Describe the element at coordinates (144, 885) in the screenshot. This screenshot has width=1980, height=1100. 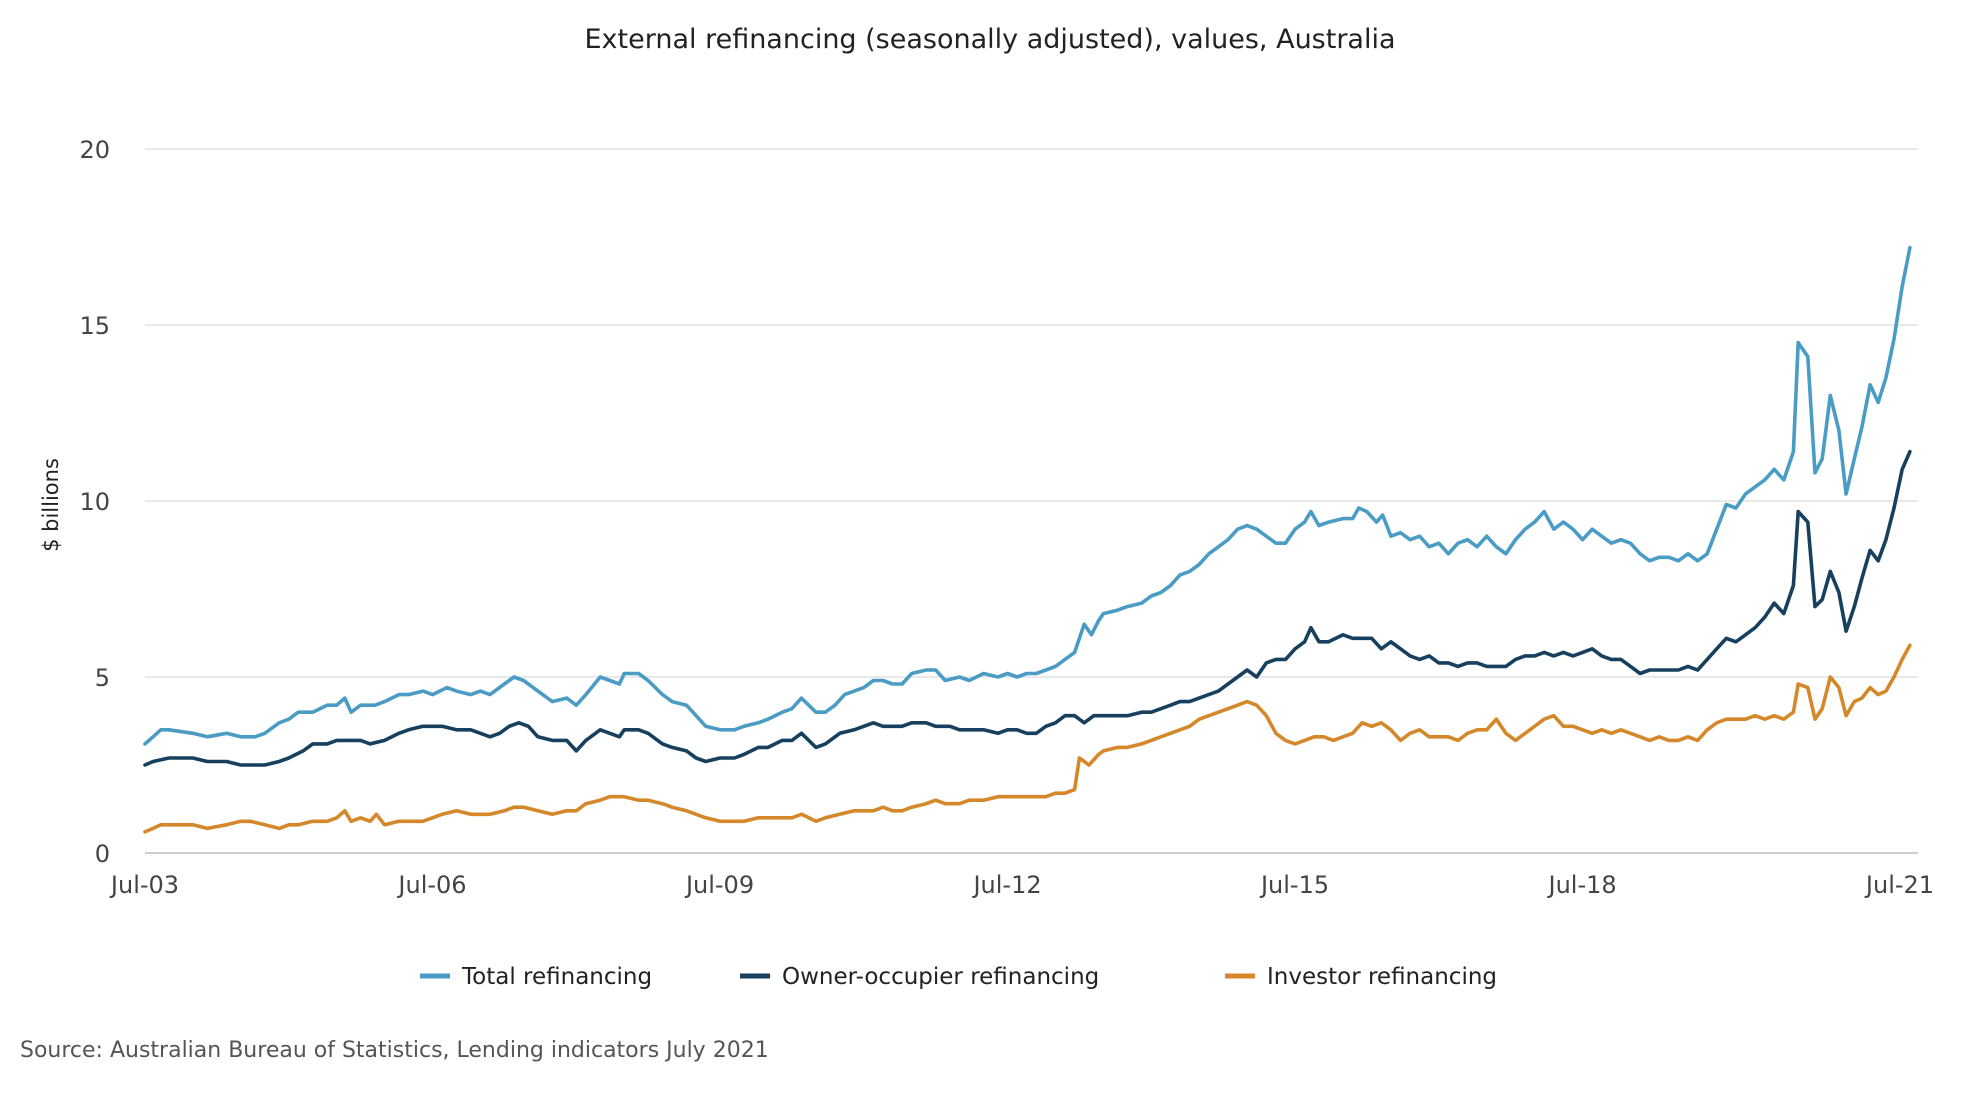
I see `x-tick-label: Jul-03` at that location.